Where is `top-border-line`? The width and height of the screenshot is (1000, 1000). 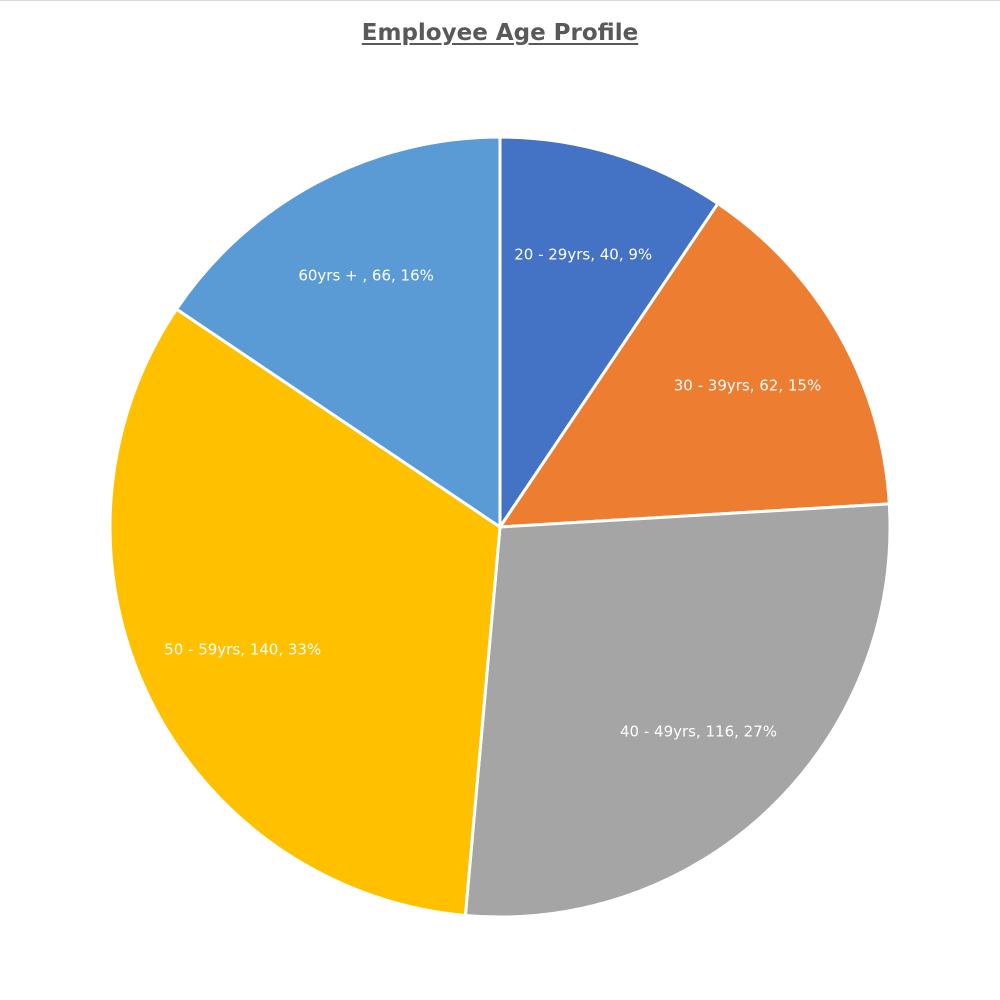
top-border-line is located at coordinates (500, 0).